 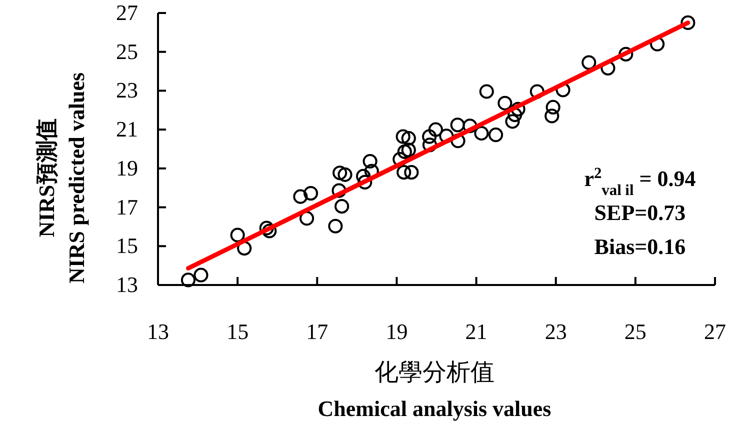 What do you see at coordinates (127, 245) in the screenshot?
I see `y-tick-label: 15` at bounding box center [127, 245].